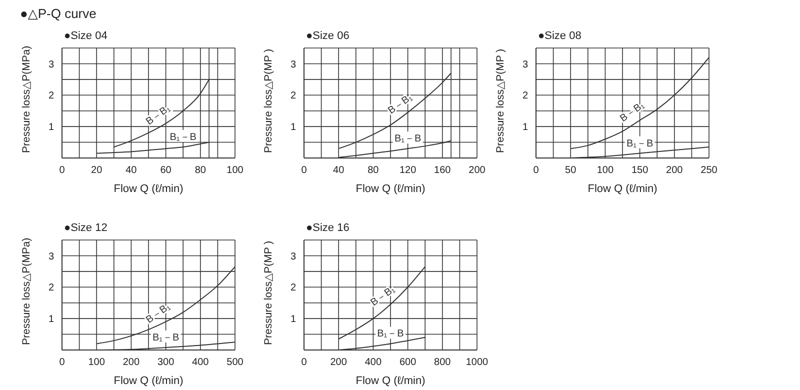 Image resolution: width=800 pixels, height=390 pixels. I want to click on x-tick-label: 60, so click(166, 170).